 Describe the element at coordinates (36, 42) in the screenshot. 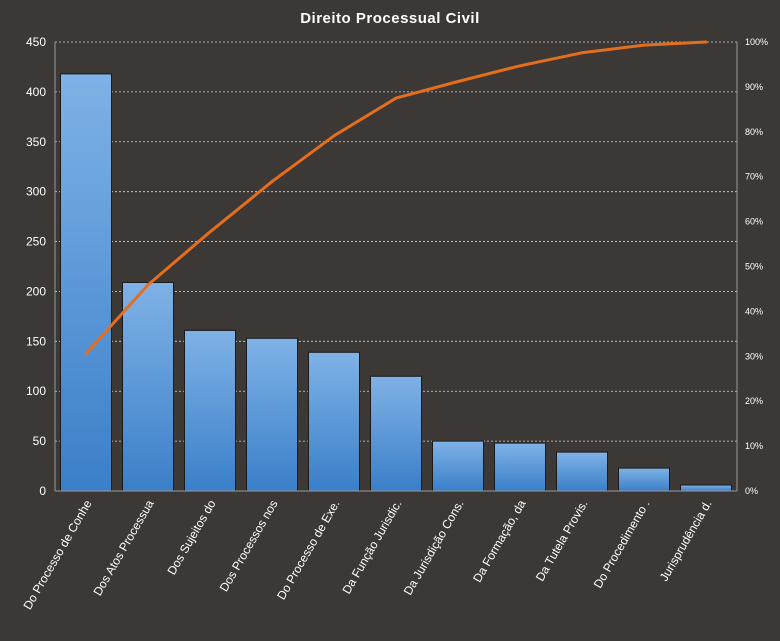

I see `y-axis-tick-label: 450` at that location.